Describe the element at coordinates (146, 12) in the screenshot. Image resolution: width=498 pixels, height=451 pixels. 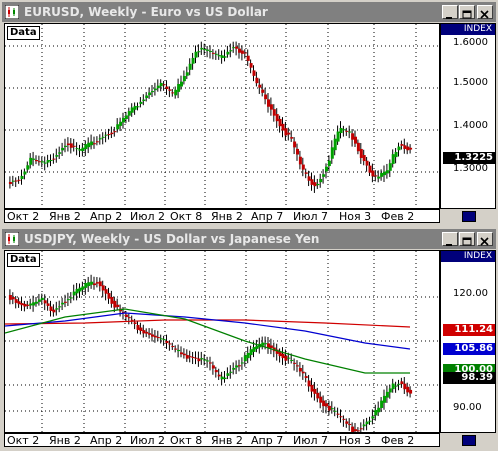
I see `eurusd-window-title: EURUSD, Weekly - Euro vs US Dollar` at that location.